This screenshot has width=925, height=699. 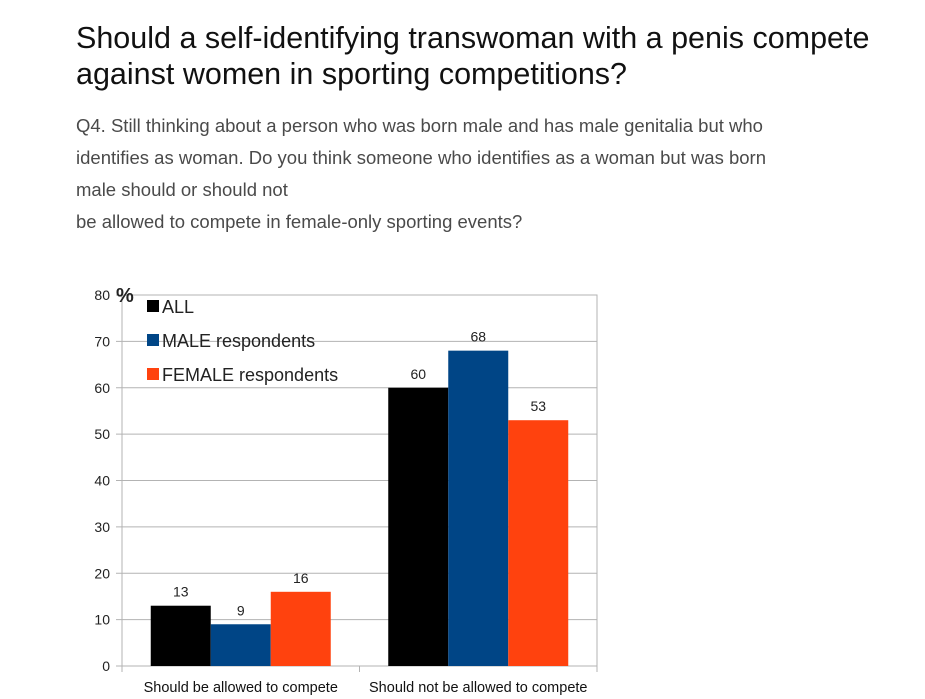 I want to click on data-label: 9, so click(x=241, y=610).